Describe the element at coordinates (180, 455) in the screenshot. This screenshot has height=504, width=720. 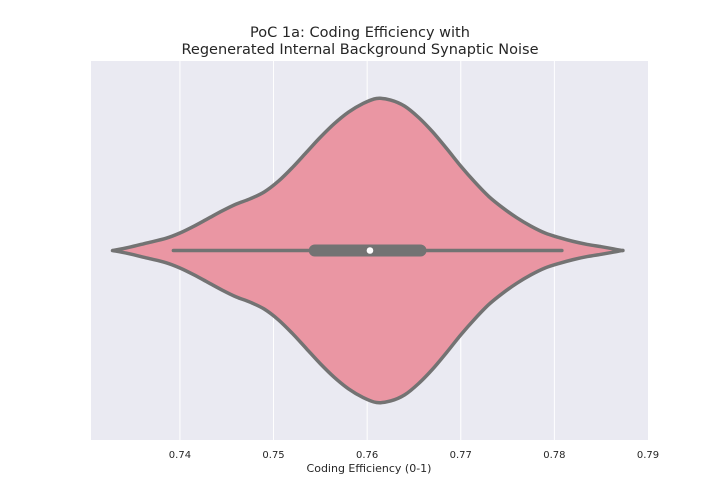
I see `x-tick-label: 0.74` at that location.